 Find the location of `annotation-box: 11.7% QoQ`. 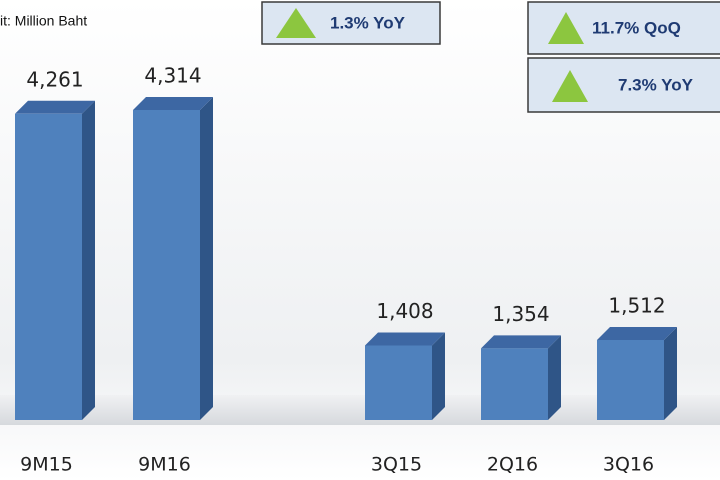

annotation-box: 11.7% QoQ is located at coordinates (623, 28).